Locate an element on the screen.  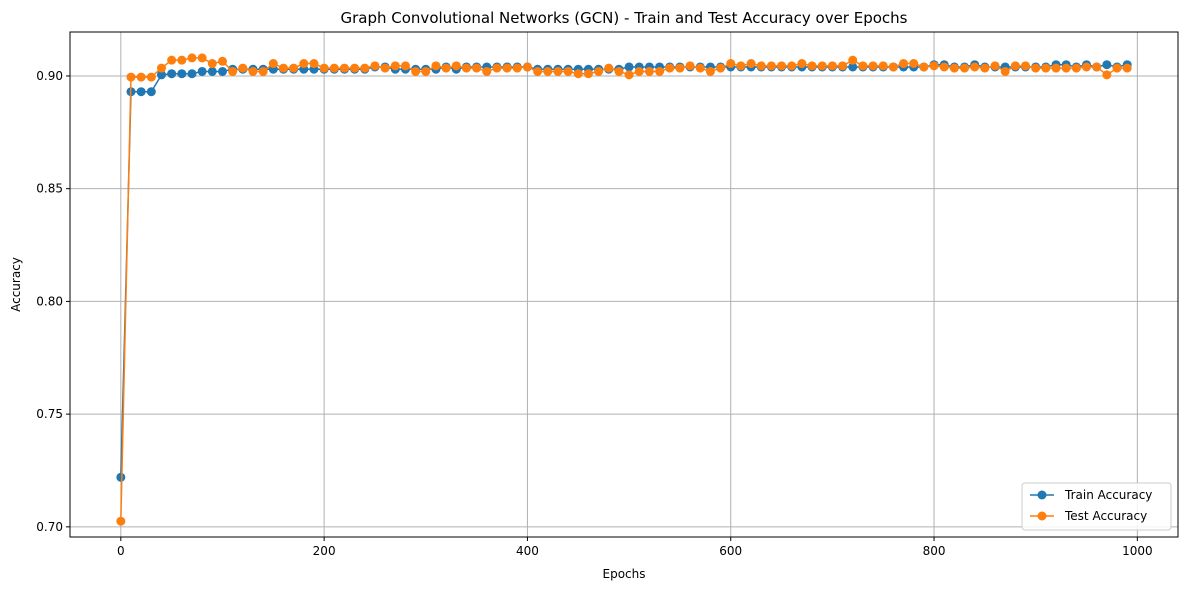
y-axis-title: Accuracy is located at coordinates (16, 284).